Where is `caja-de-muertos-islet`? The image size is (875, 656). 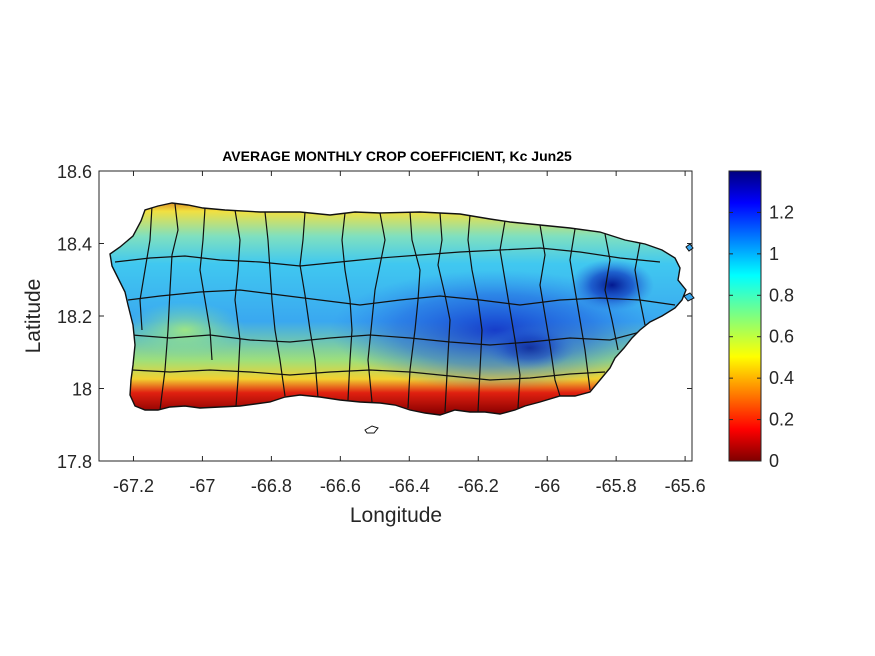
caja-de-muertos-islet is located at coordinates (371, 429).